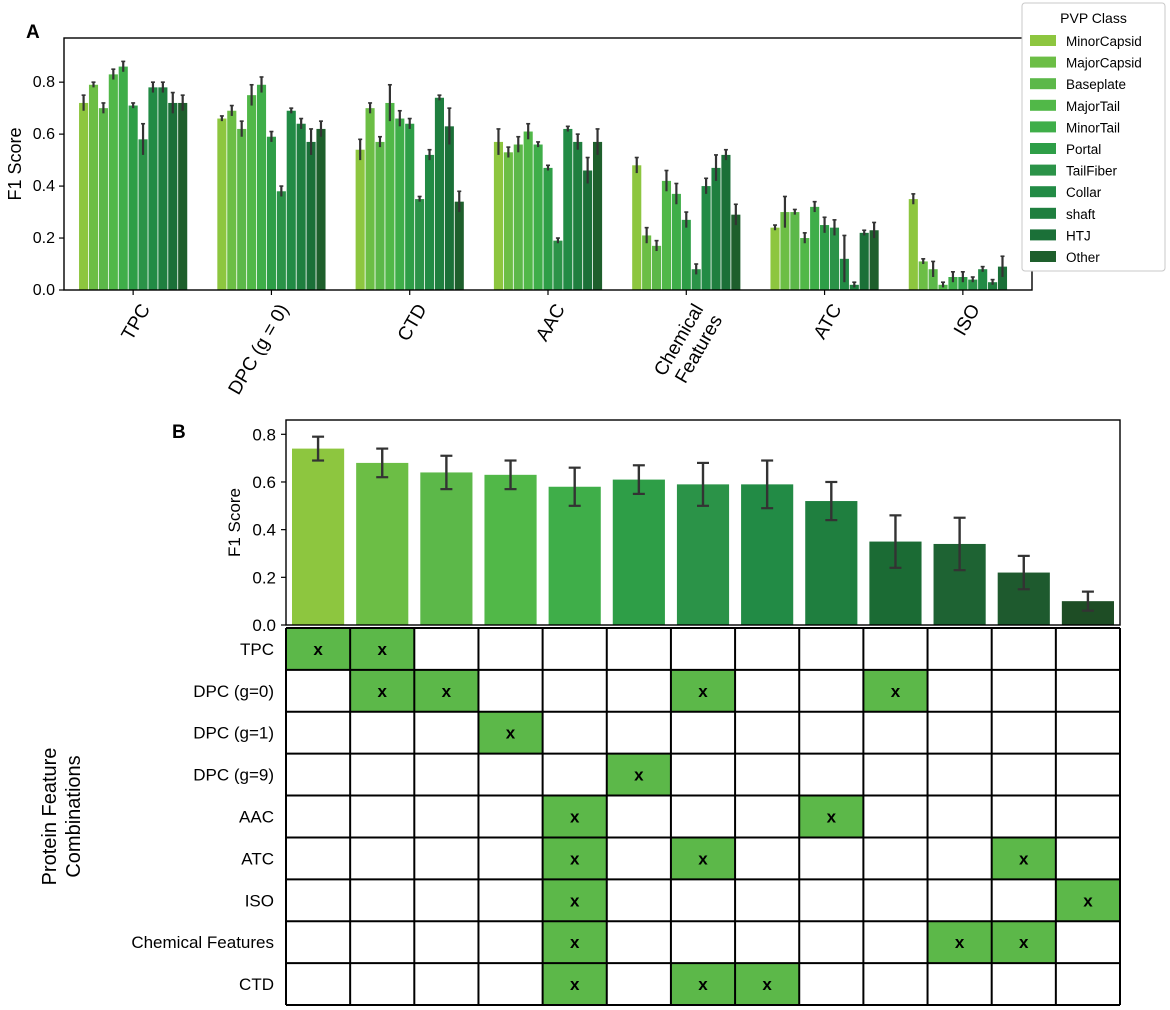  I want to click on matrix-row-label: Chemical Features, so click(202, 942).